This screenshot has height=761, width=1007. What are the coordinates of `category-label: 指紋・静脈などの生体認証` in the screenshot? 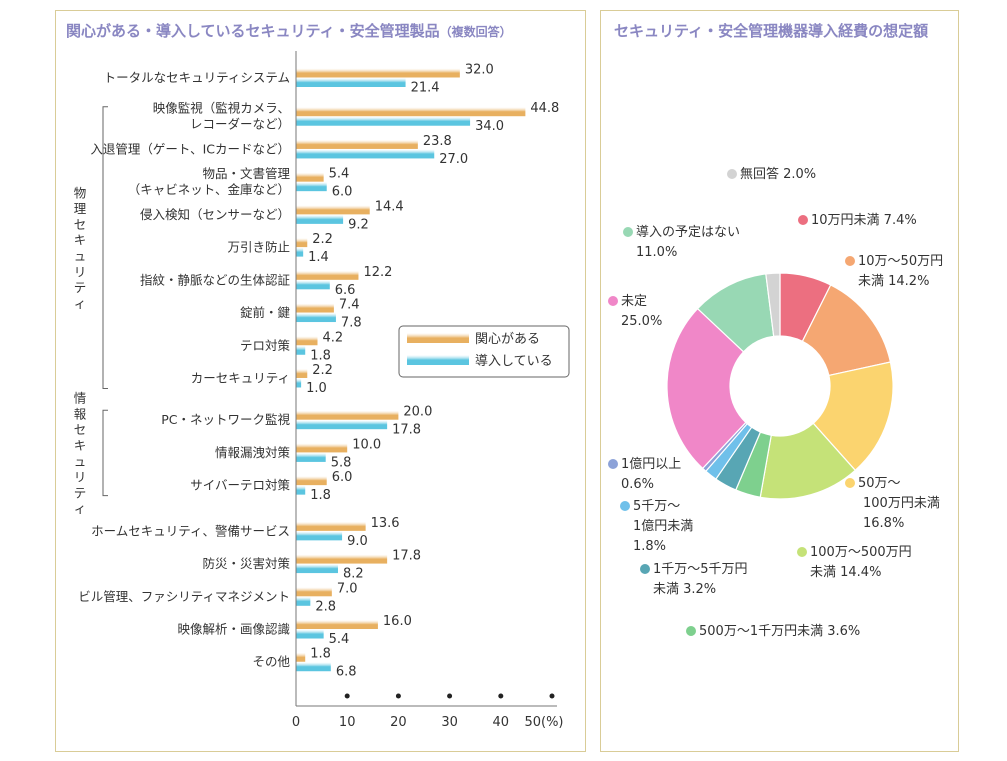 It's located at (215, 279).